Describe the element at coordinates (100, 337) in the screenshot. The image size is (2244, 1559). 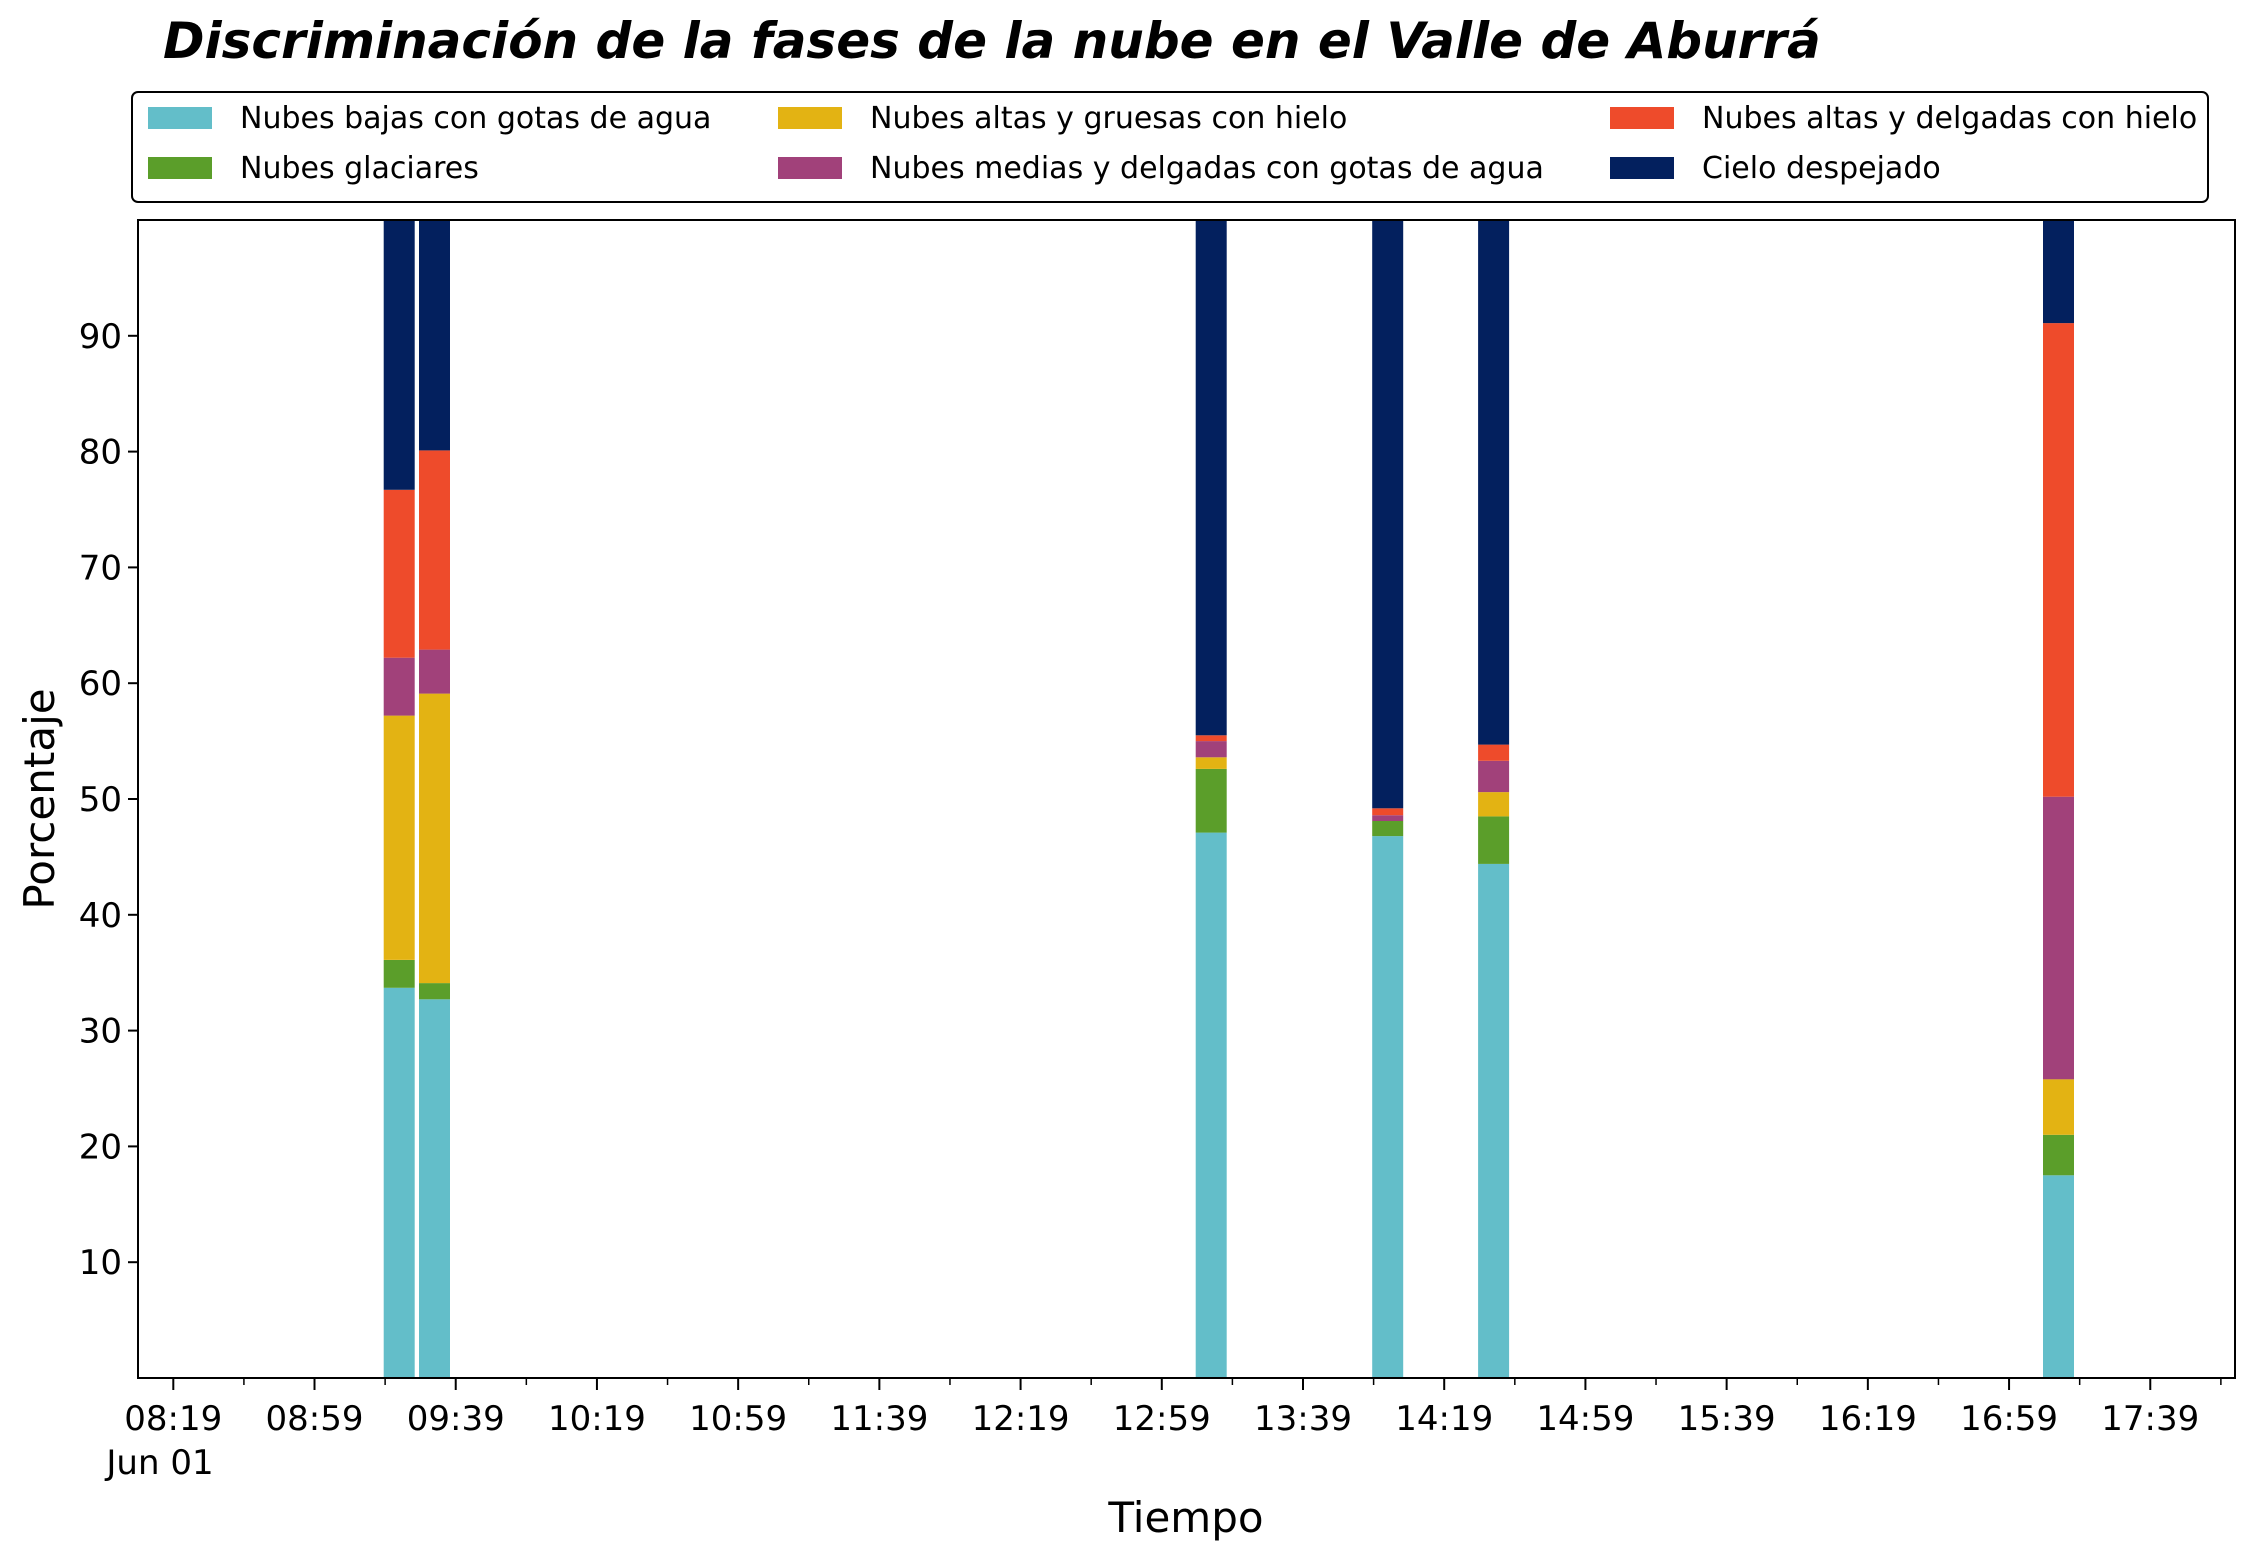
I see `y-tick-label: 90` at that location.